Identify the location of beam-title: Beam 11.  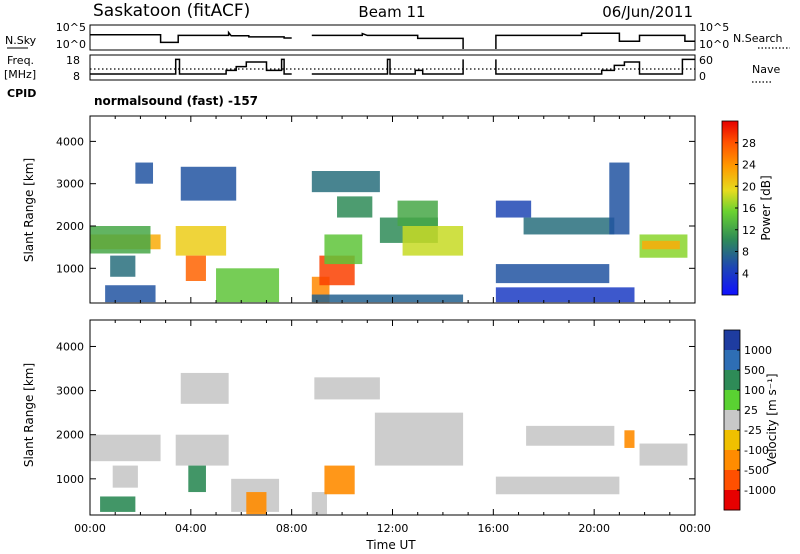
(391, 12).